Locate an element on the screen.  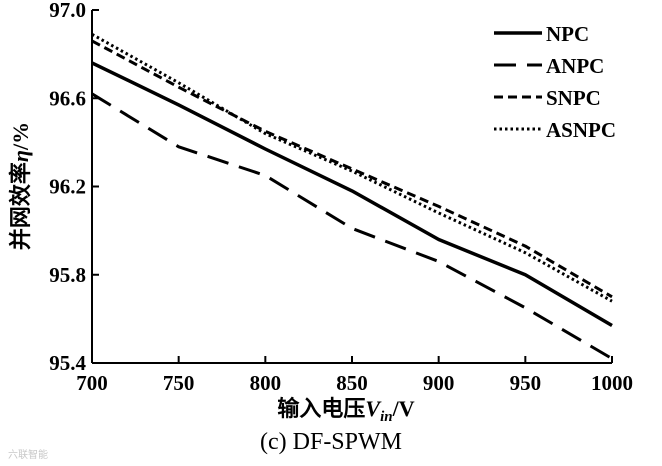
y-tick-label: 95.8 is located at coordinates (67, 275).